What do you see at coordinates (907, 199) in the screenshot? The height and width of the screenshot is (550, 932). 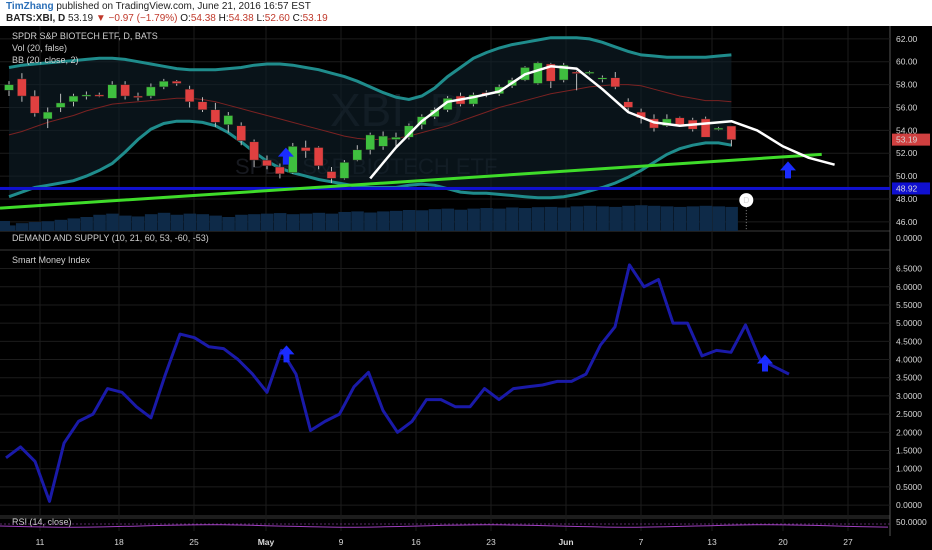 I see `price-tick-label: 48.00` at bounding box center [907, 199].